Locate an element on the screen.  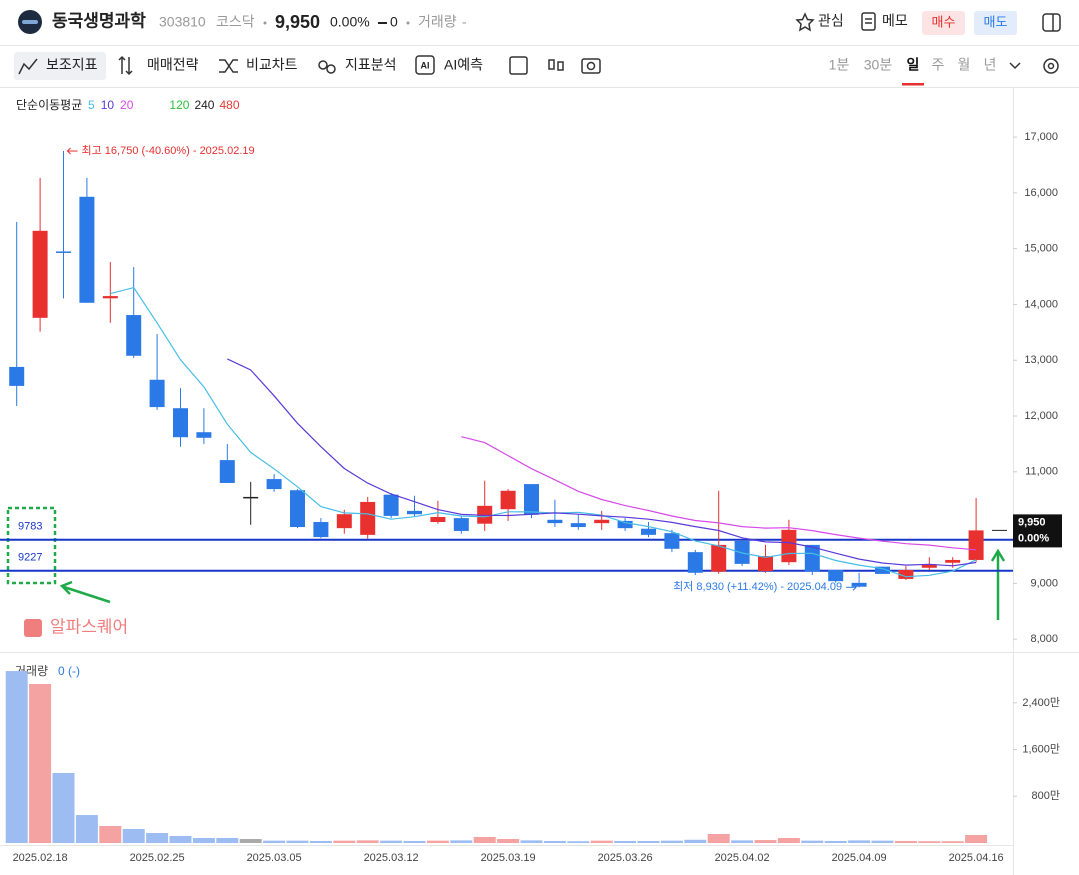
stock-name: 동국생명과학 is located at coordinates (99, 20).